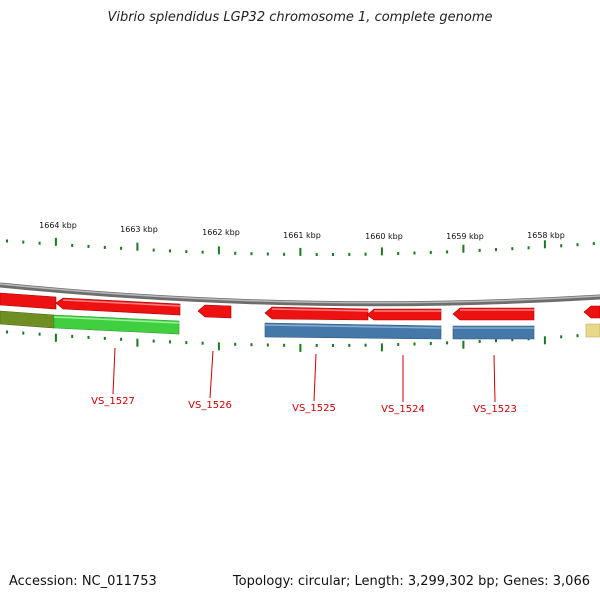  What do you see at coordinates (302, 235) in the screenshot?
I see `kbp-label: 1661 kbp` at bounding box center [302, 235].